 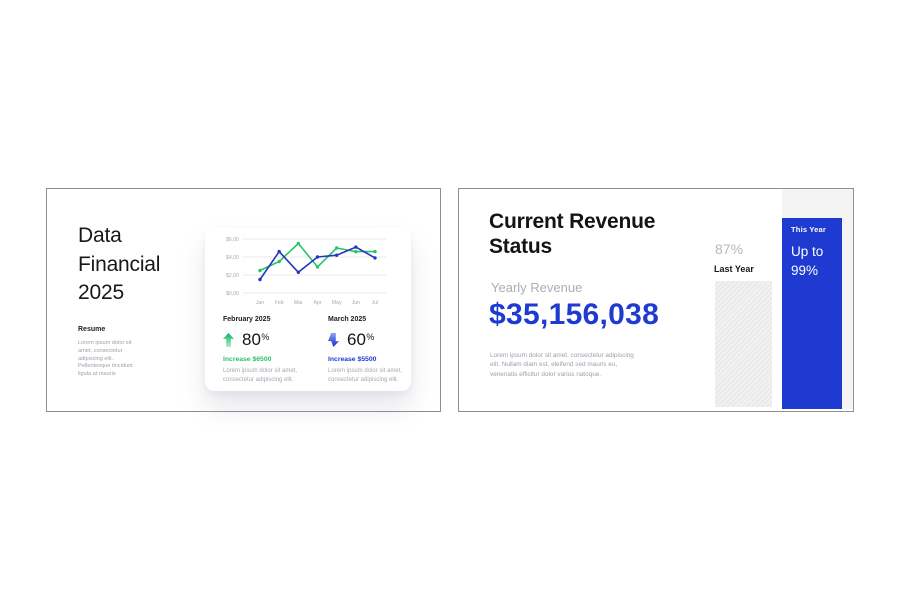 I want to click on svg-text: Mar, so click(x=298, y=303).